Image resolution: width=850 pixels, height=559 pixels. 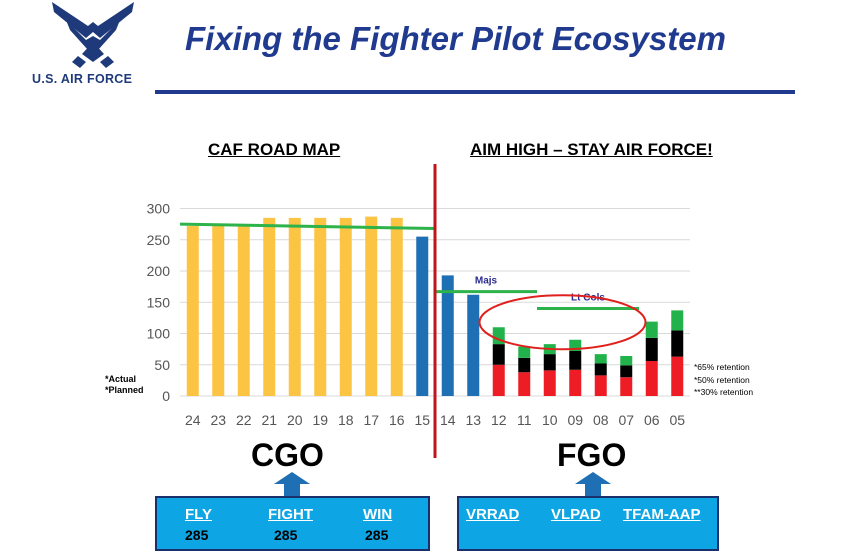 I want to click on x-tick-label: 08, so click(x=601, y=420).